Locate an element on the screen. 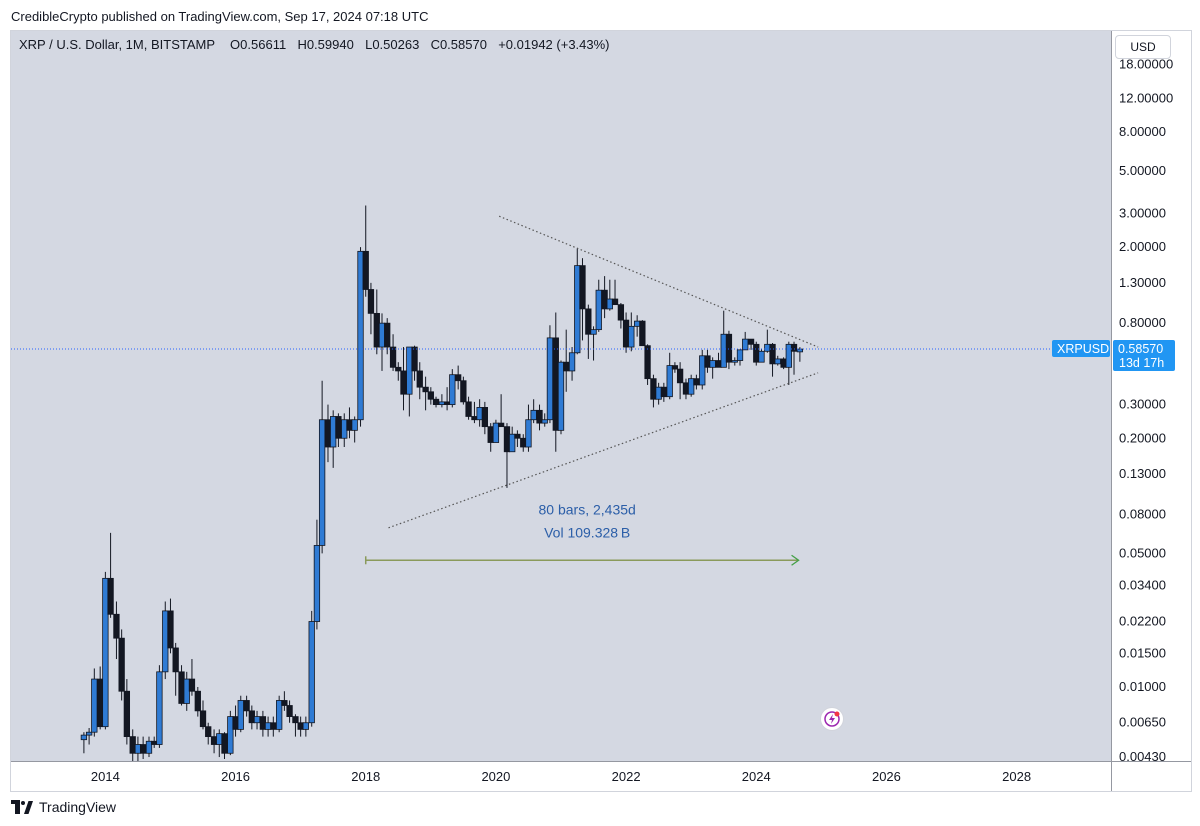 The height and width of the screenshot is (826, 1200). legend-open-value: 0.56611 is located at coordinates (263, 44).